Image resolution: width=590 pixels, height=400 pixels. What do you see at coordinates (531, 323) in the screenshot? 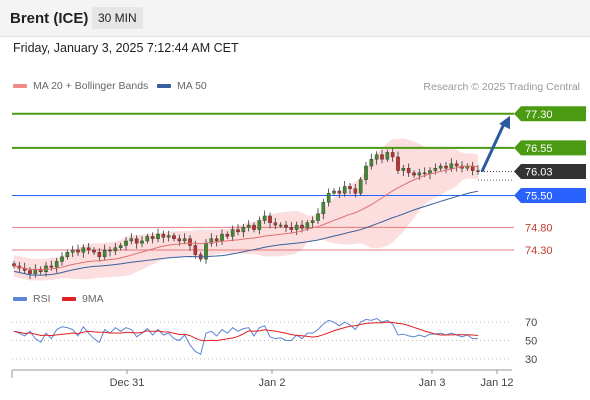
I see `rsi-level-label: 70` at bounding box center [531, 323].